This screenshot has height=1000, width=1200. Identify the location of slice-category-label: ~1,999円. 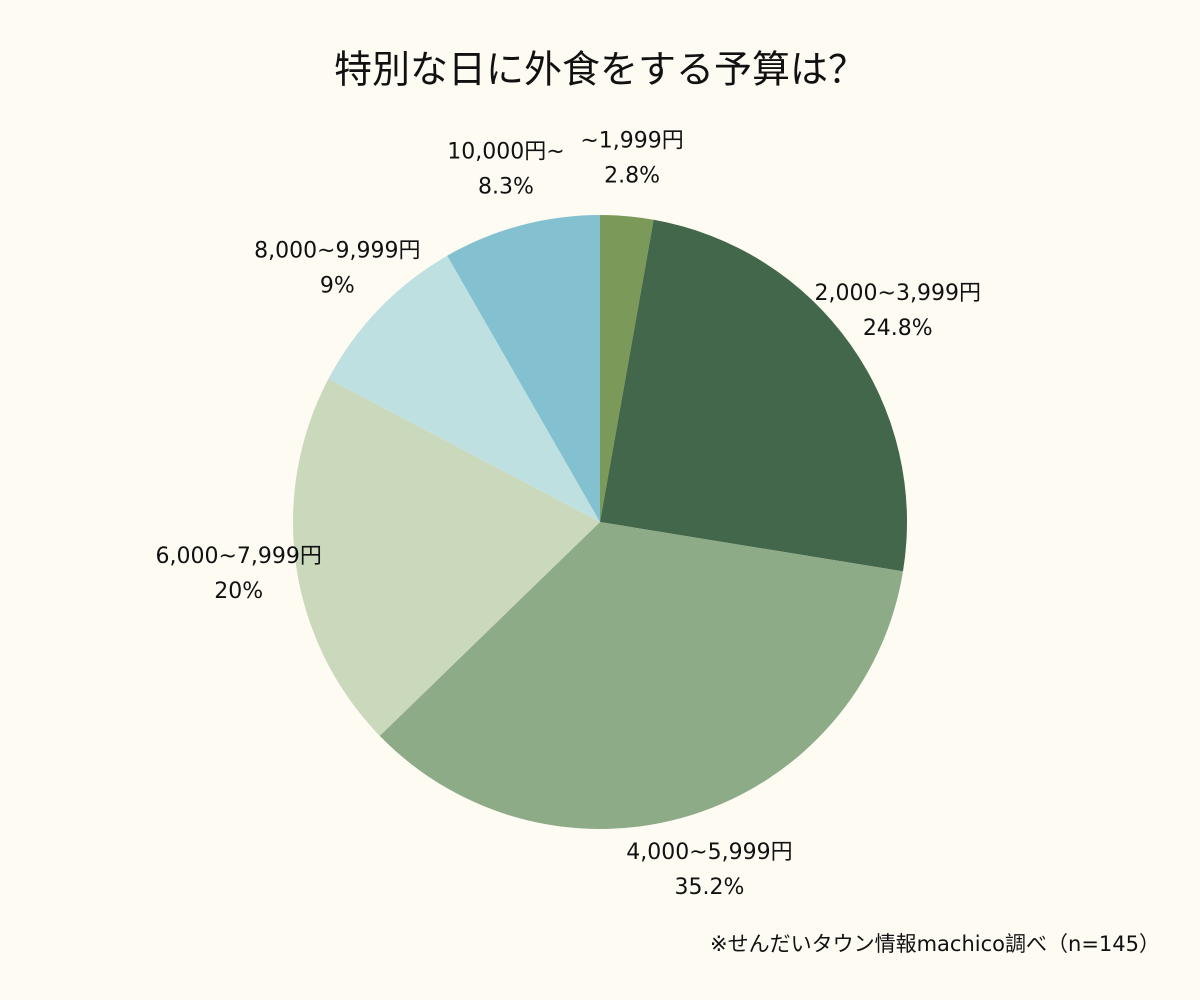
(631, 140).